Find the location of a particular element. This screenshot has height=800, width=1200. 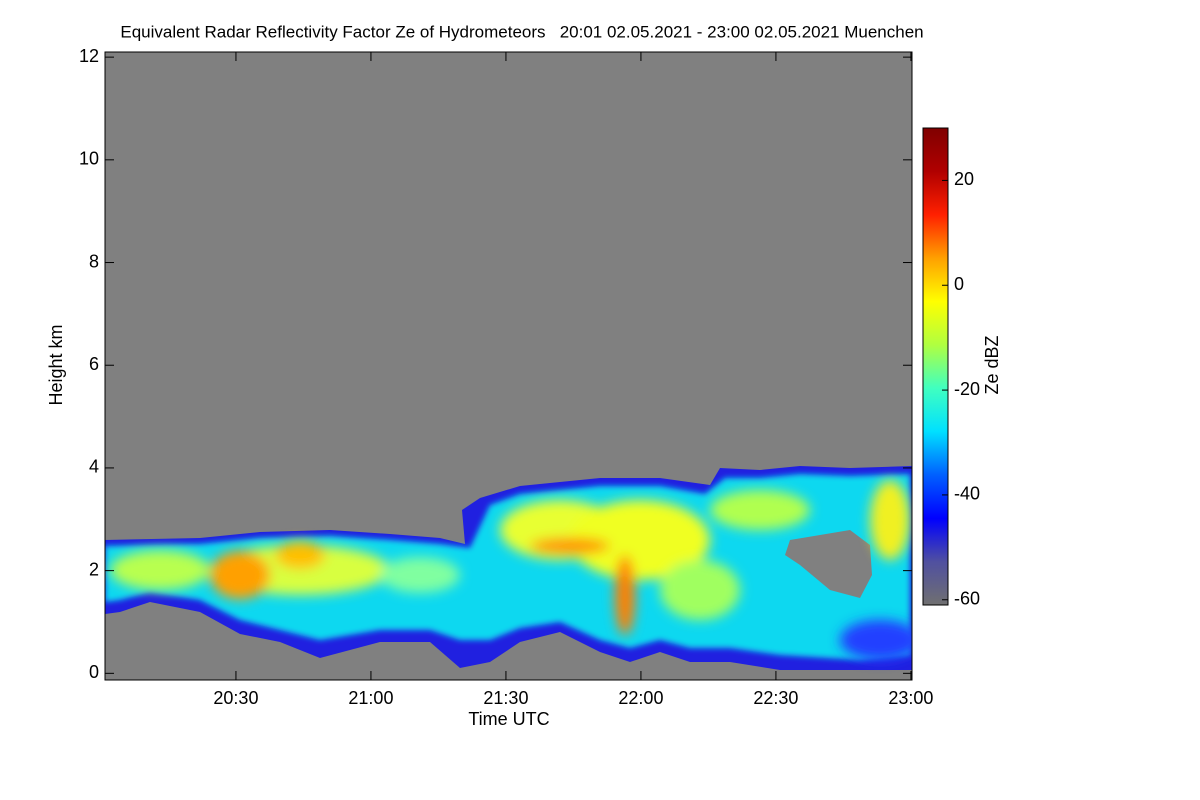

x-tick-label: 22:00 is located at coordinates (640, 698).